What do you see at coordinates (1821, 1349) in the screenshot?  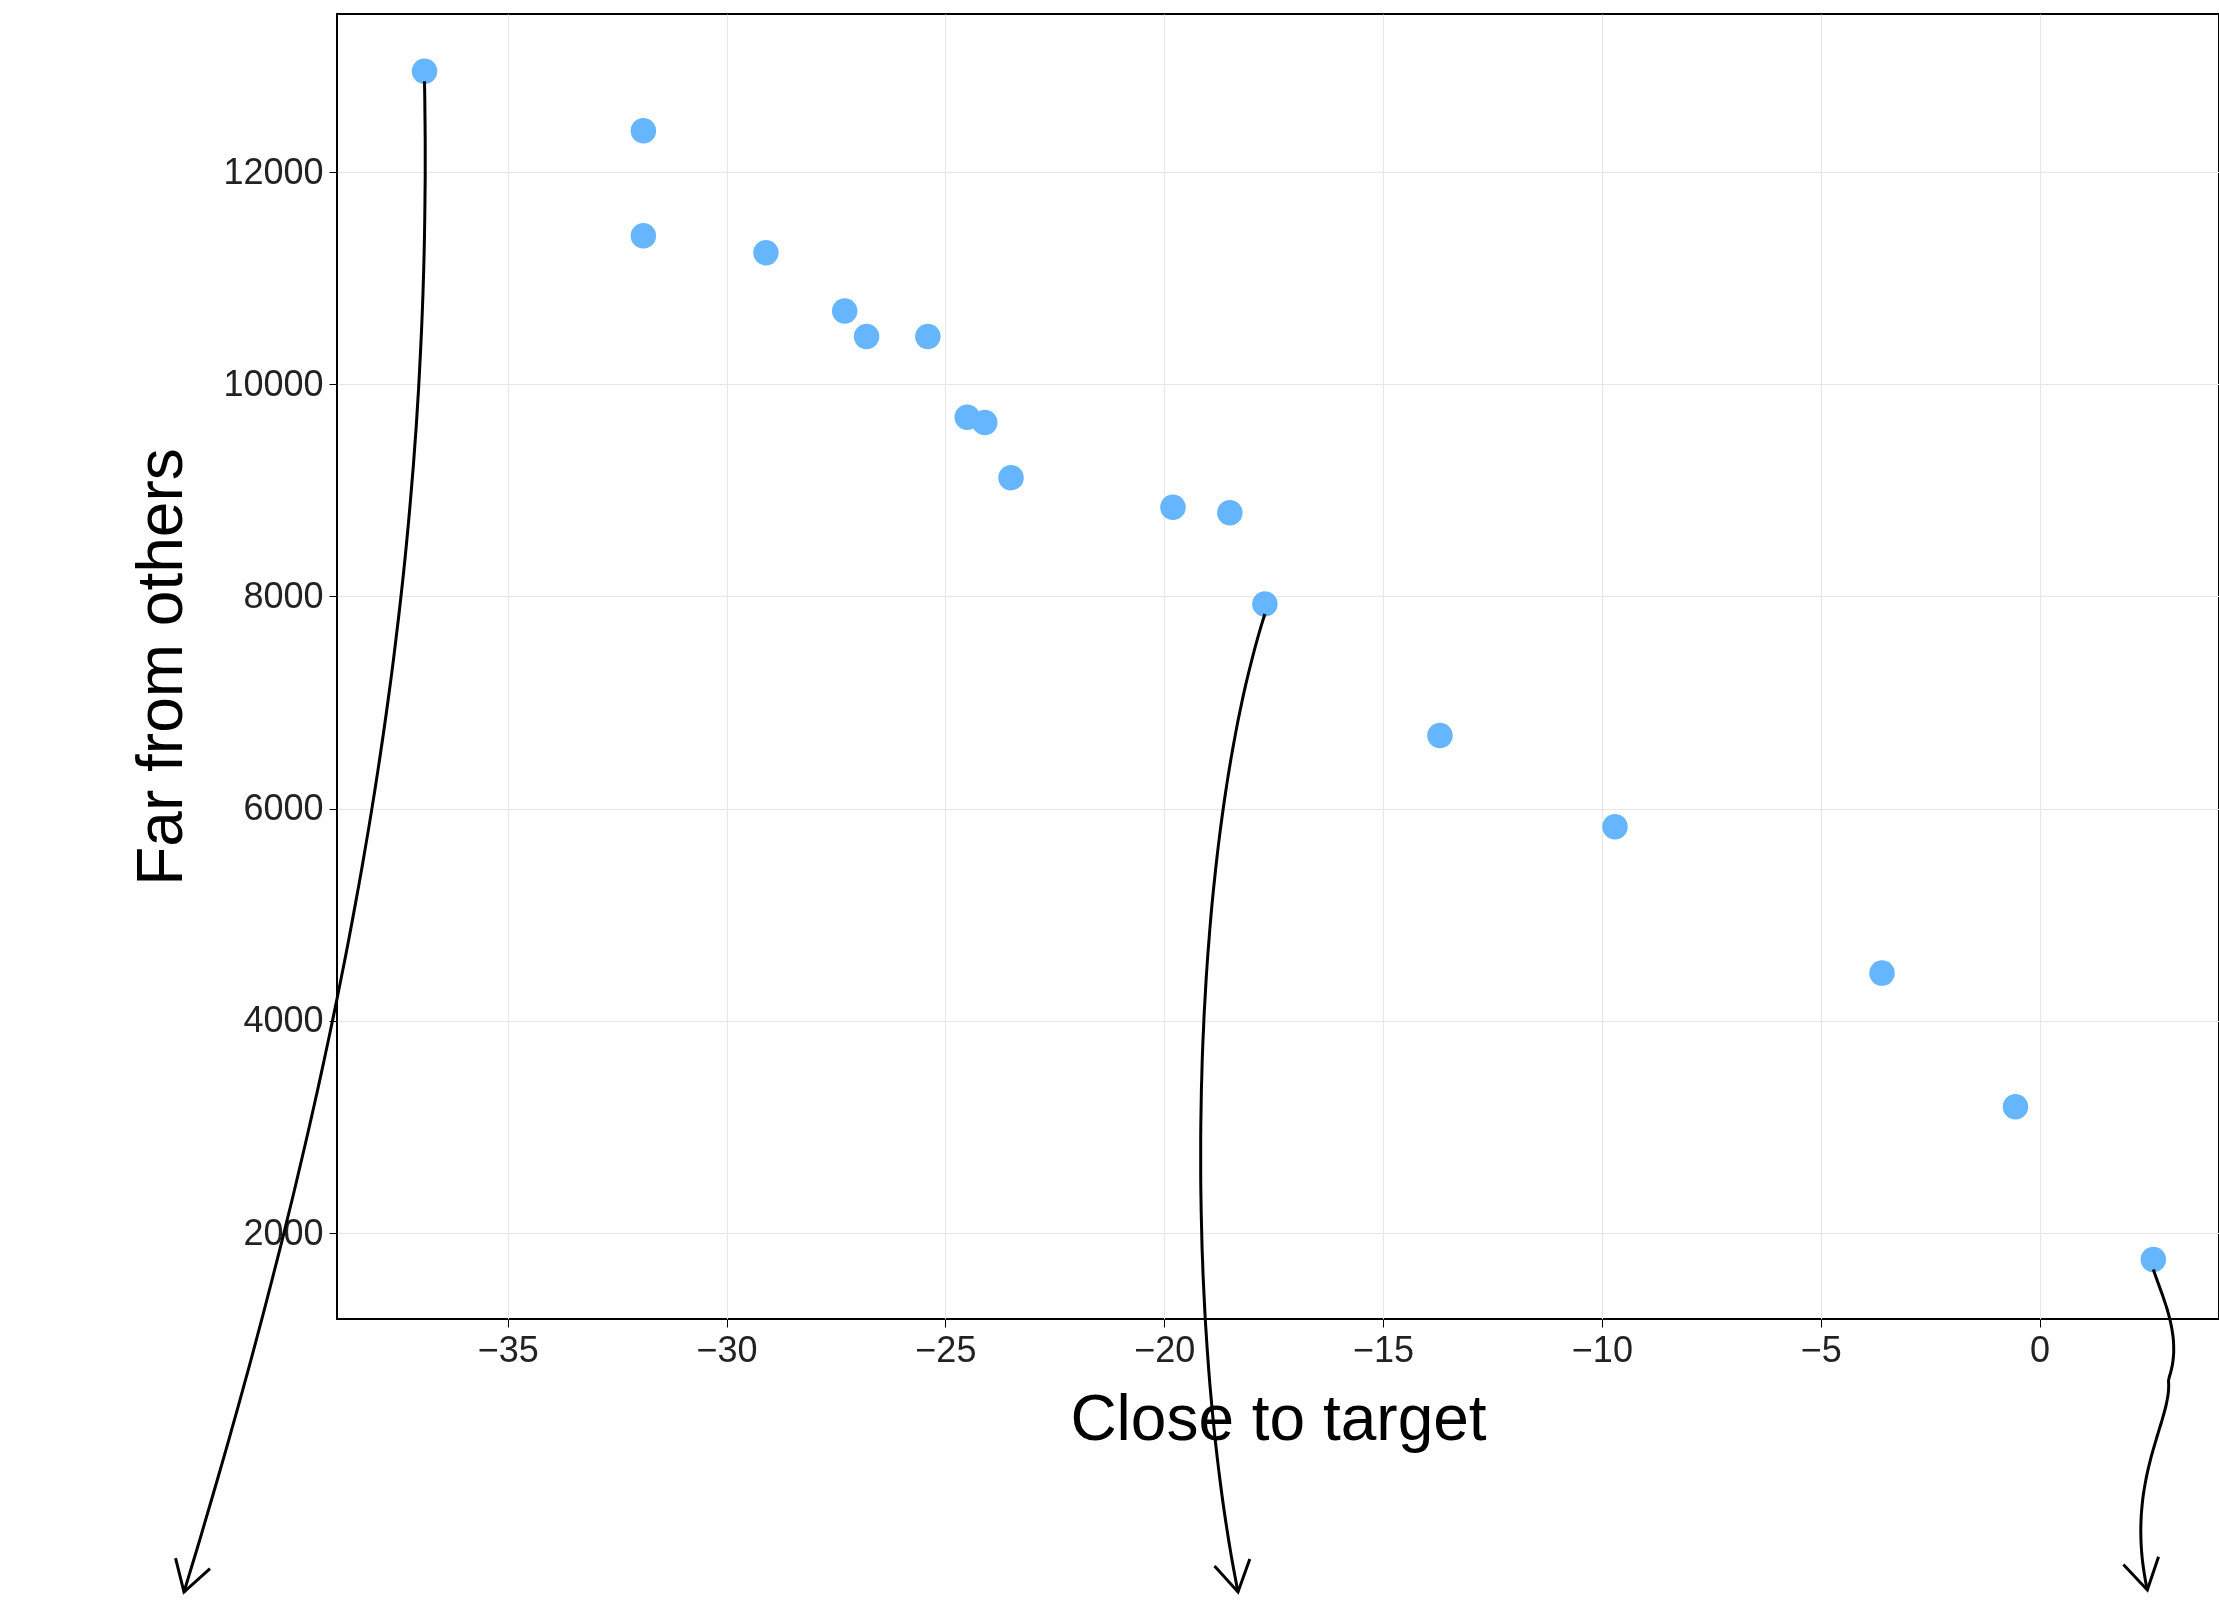 I see `x-tick-label: −5` at bounding box center [1821, 1349].